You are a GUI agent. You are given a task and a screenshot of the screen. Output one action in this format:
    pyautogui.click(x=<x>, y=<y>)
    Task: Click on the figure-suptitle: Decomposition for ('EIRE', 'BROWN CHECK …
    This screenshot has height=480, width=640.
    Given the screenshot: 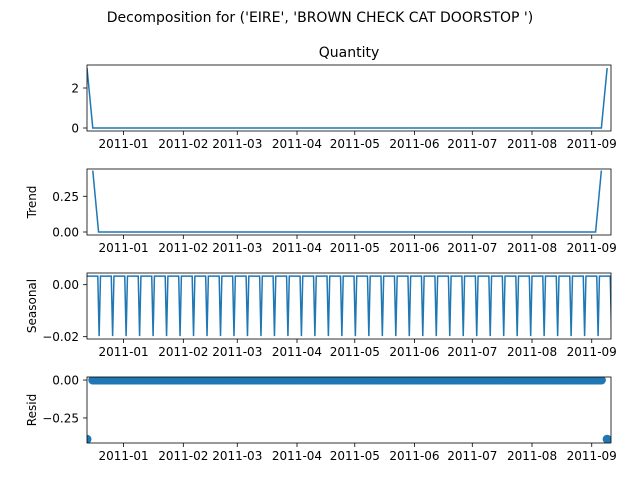 What is the action you would take?
    pyautogui.click(x=320, y=18)
    